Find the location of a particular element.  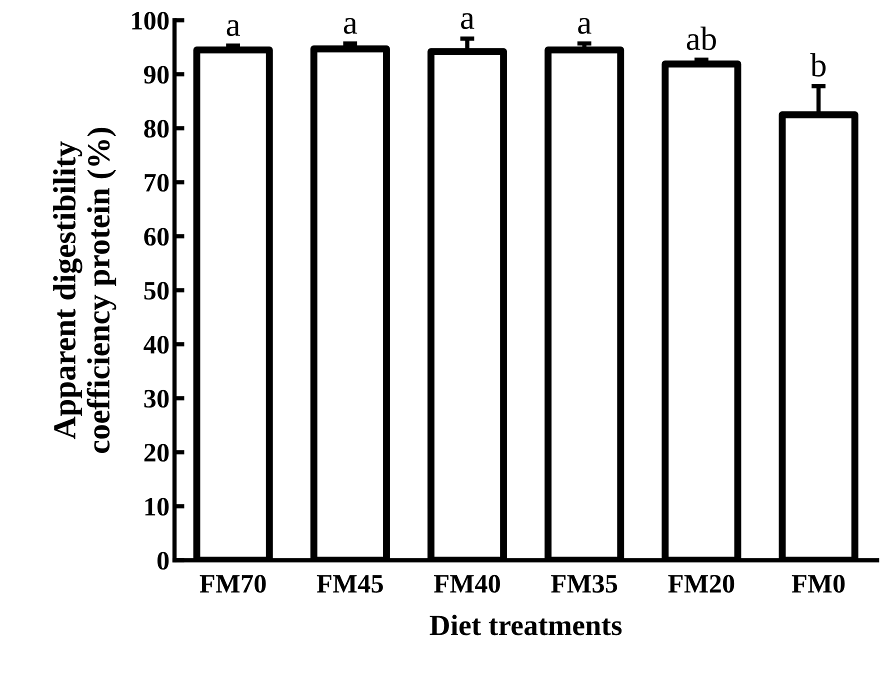

x-axis-title: Diet treatments is located at coordinates (526, 625).